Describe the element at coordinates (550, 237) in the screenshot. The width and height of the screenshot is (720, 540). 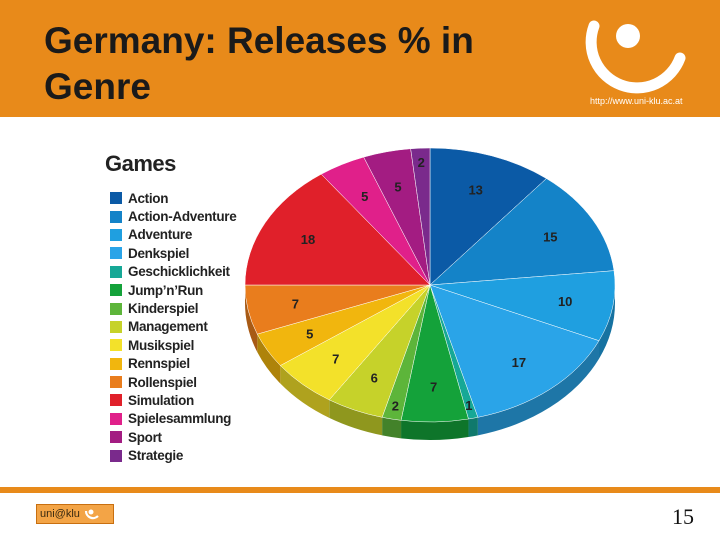
I see `data-label-action-adventure: 15` at that location.